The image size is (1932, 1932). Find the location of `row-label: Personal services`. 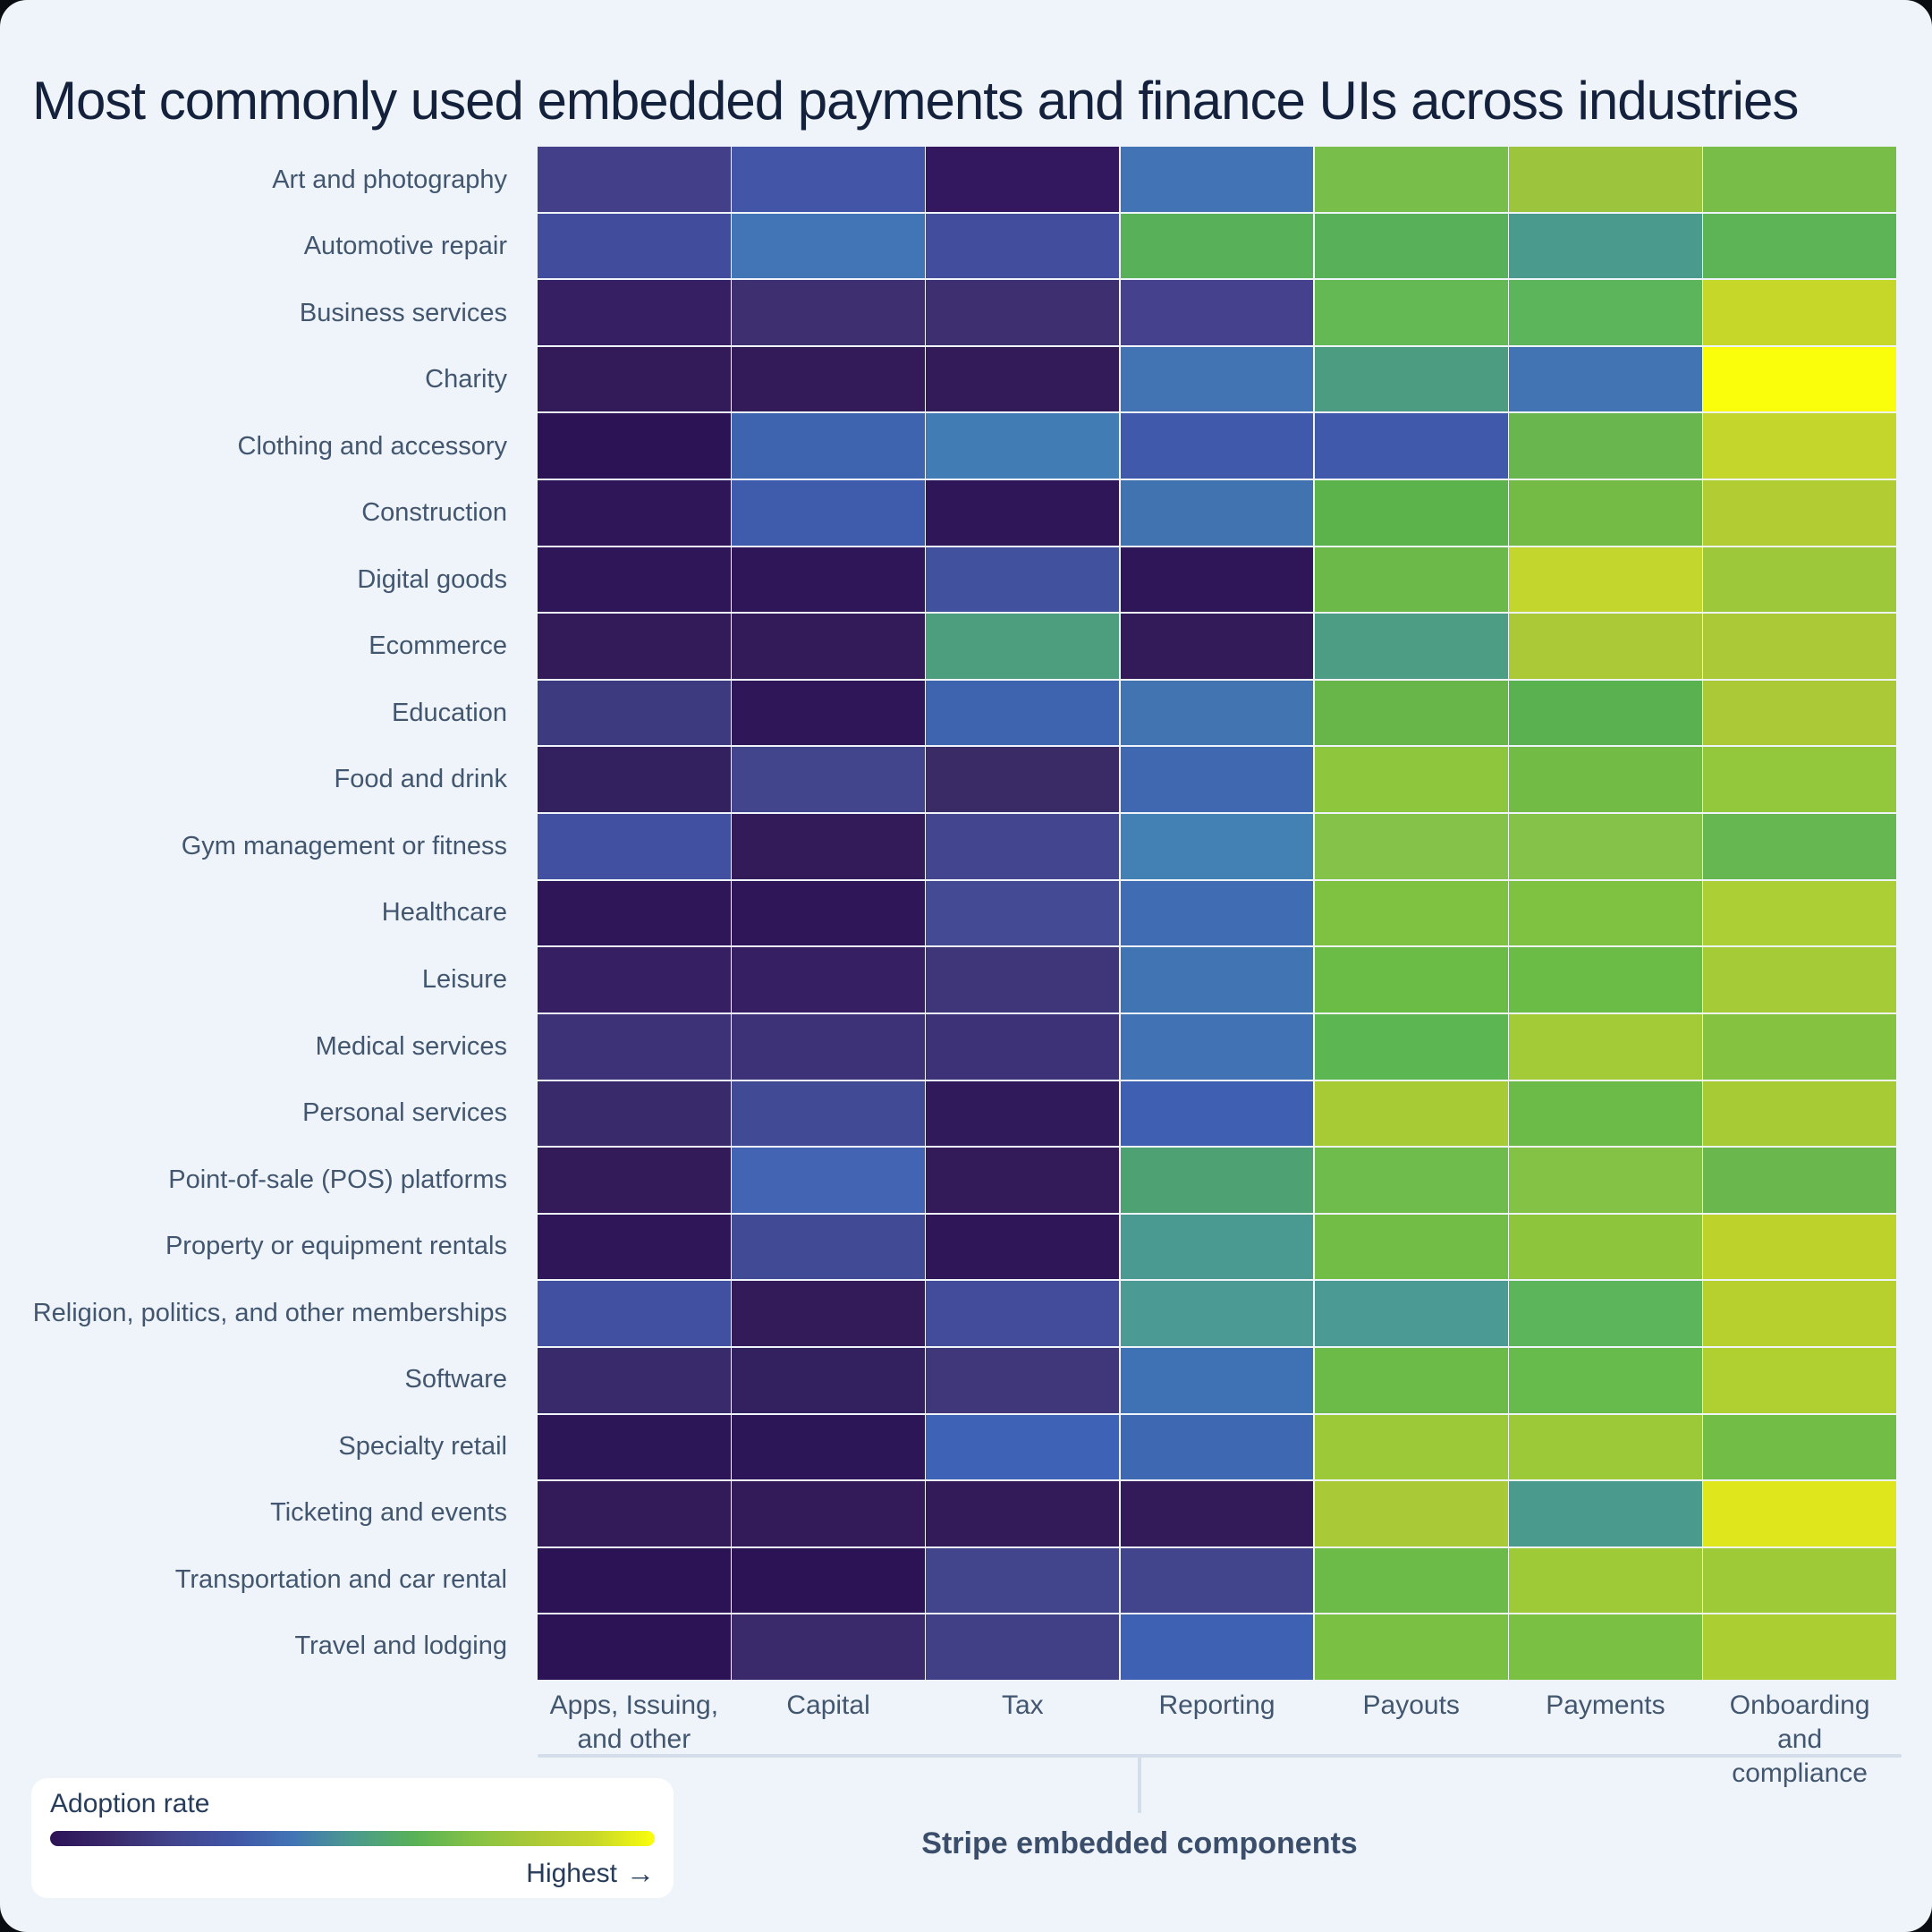

row-label: Personal services is located at coordinates (404, 1113).